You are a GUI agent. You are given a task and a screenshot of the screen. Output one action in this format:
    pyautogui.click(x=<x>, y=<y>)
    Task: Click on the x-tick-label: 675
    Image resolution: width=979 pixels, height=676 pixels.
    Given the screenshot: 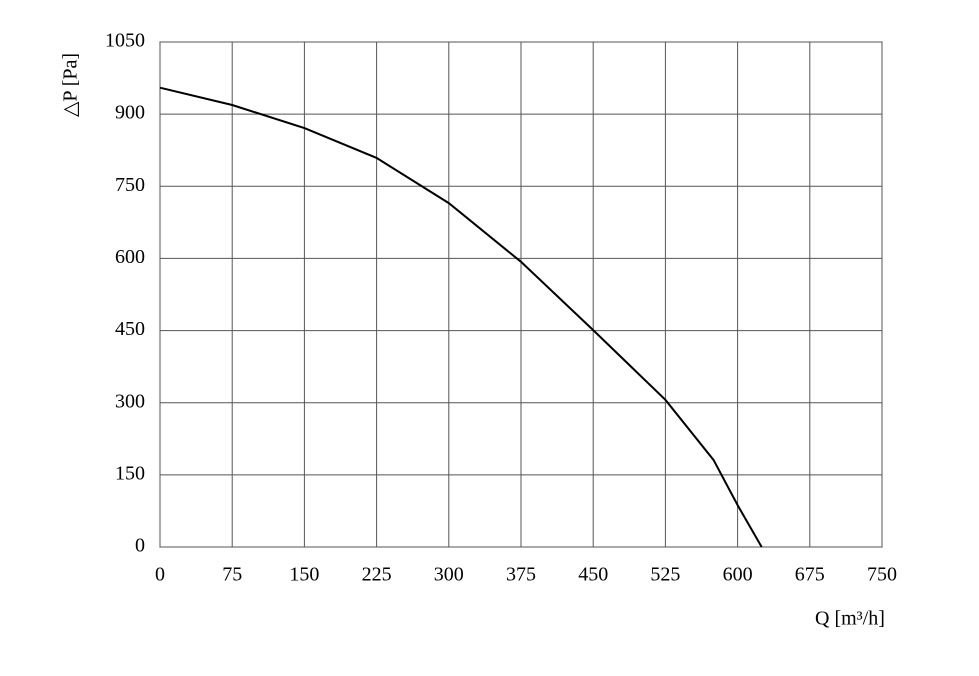 What is the action you would take?
    pyautogui.click(x=810, y=575)
    